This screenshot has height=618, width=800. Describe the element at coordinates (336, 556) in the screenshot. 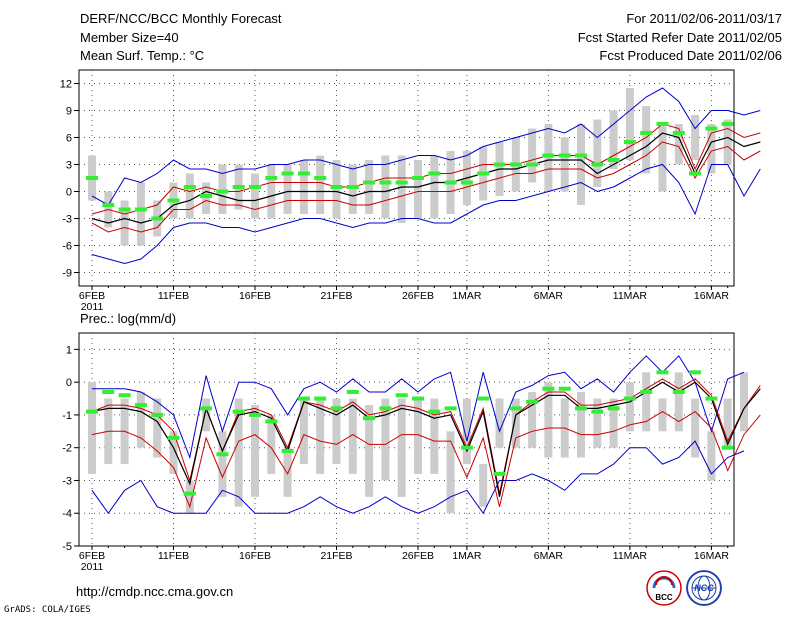

I see `prec-xtick-label: 21FEB` at that location.